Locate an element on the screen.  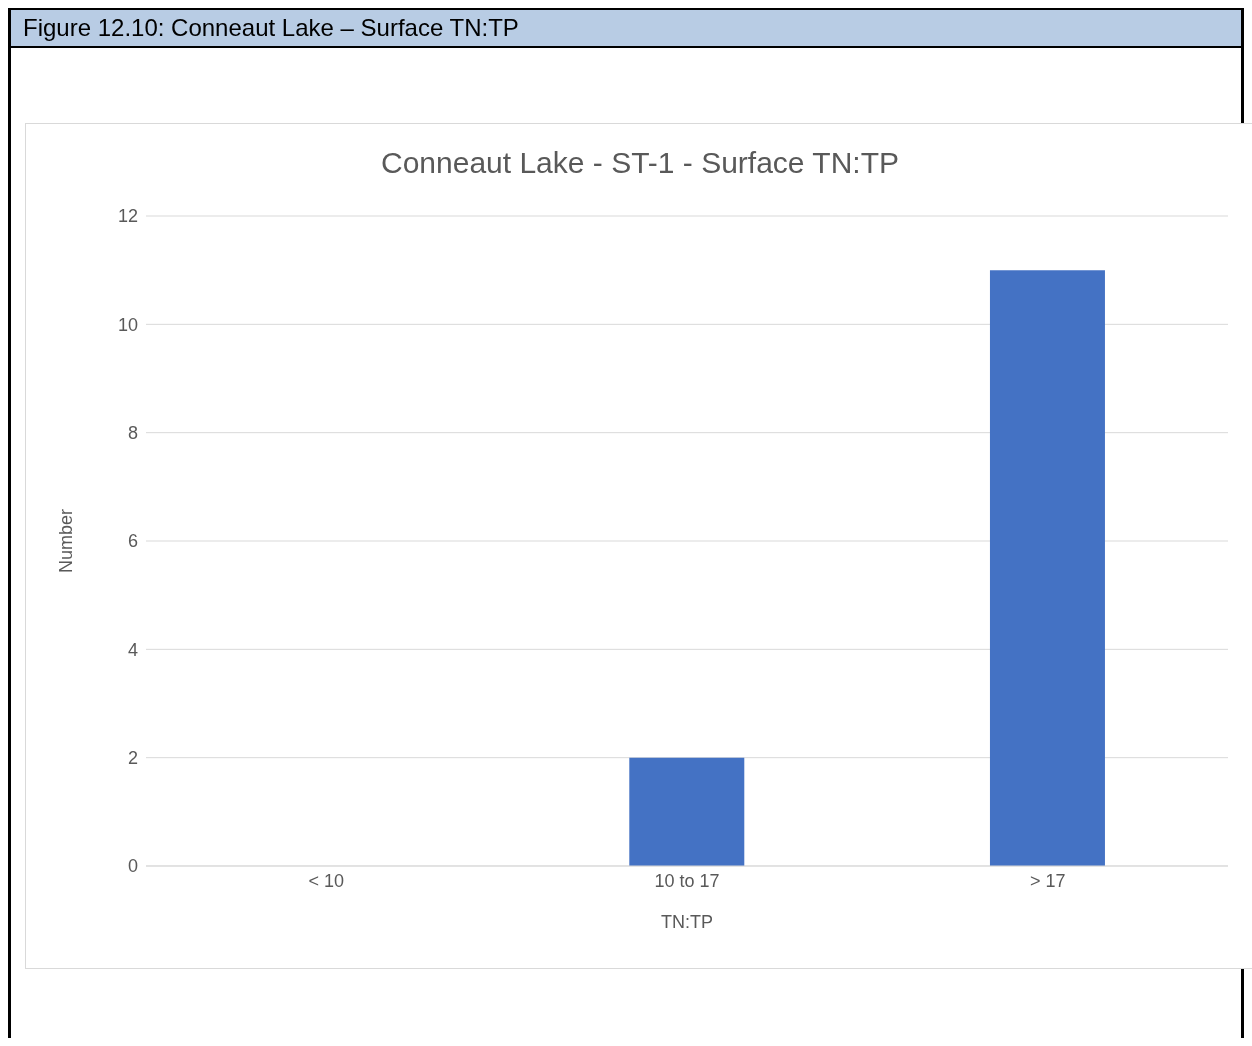
x-axis-title: TN:TP is located at coordinates (687, 922).